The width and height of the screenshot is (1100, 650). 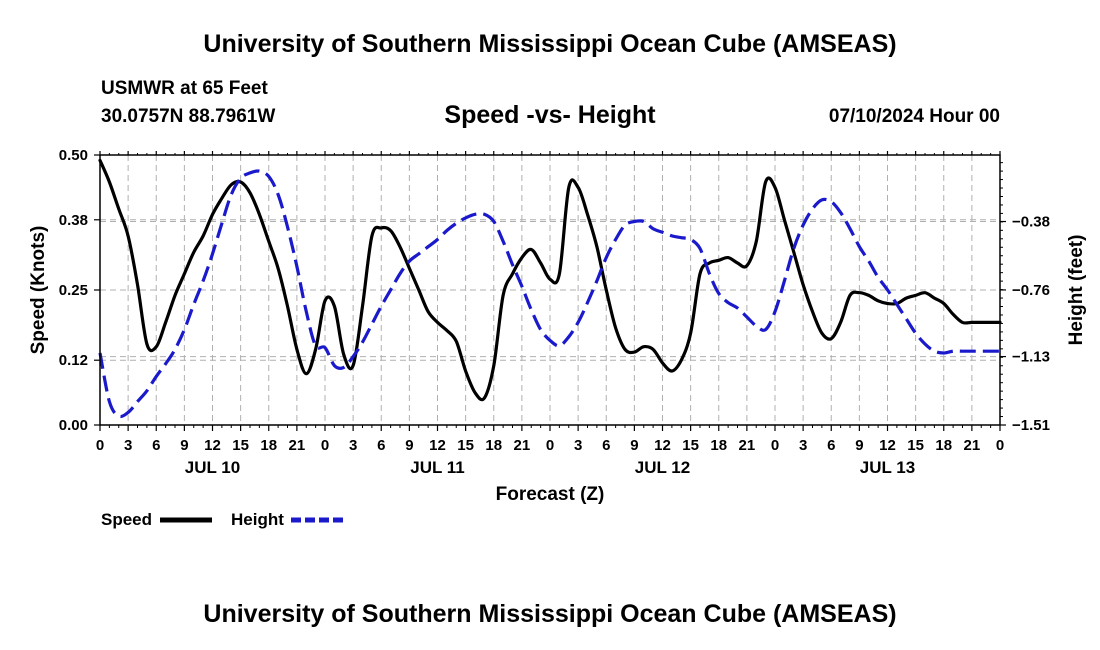 I want to click on y2-tick-label: −0.38, so click(x=1031, y=222).